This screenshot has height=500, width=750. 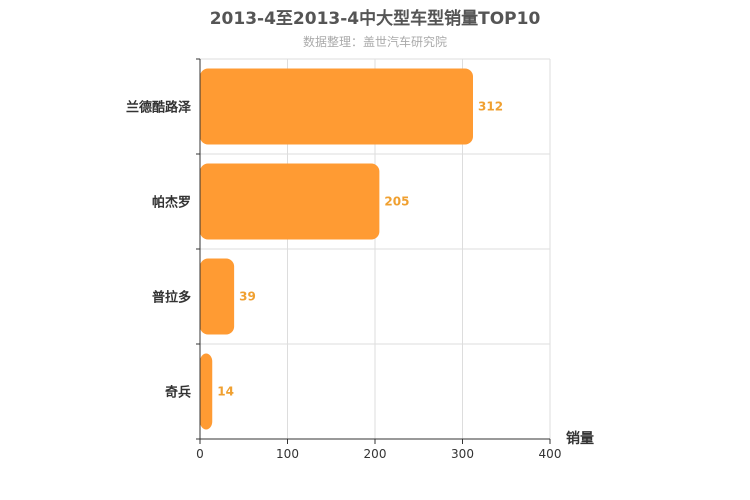 I want to click on data-label: 312, so click(x=490, y=107).